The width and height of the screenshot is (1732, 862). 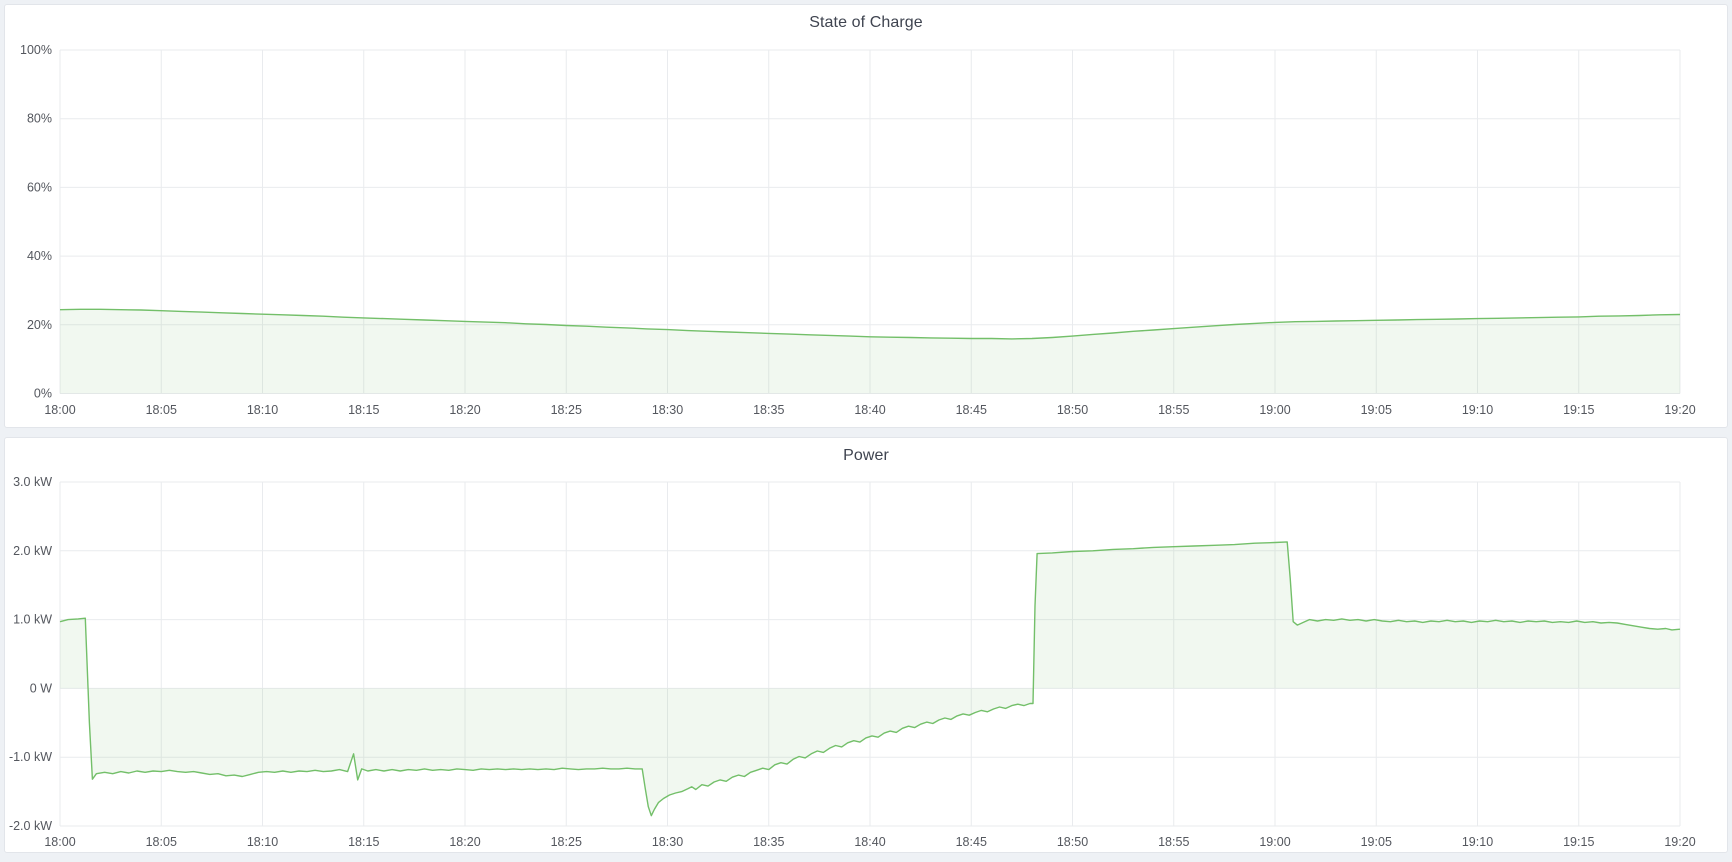 I want to click on y-tick-label: 20%, so click(x=39, y=325).